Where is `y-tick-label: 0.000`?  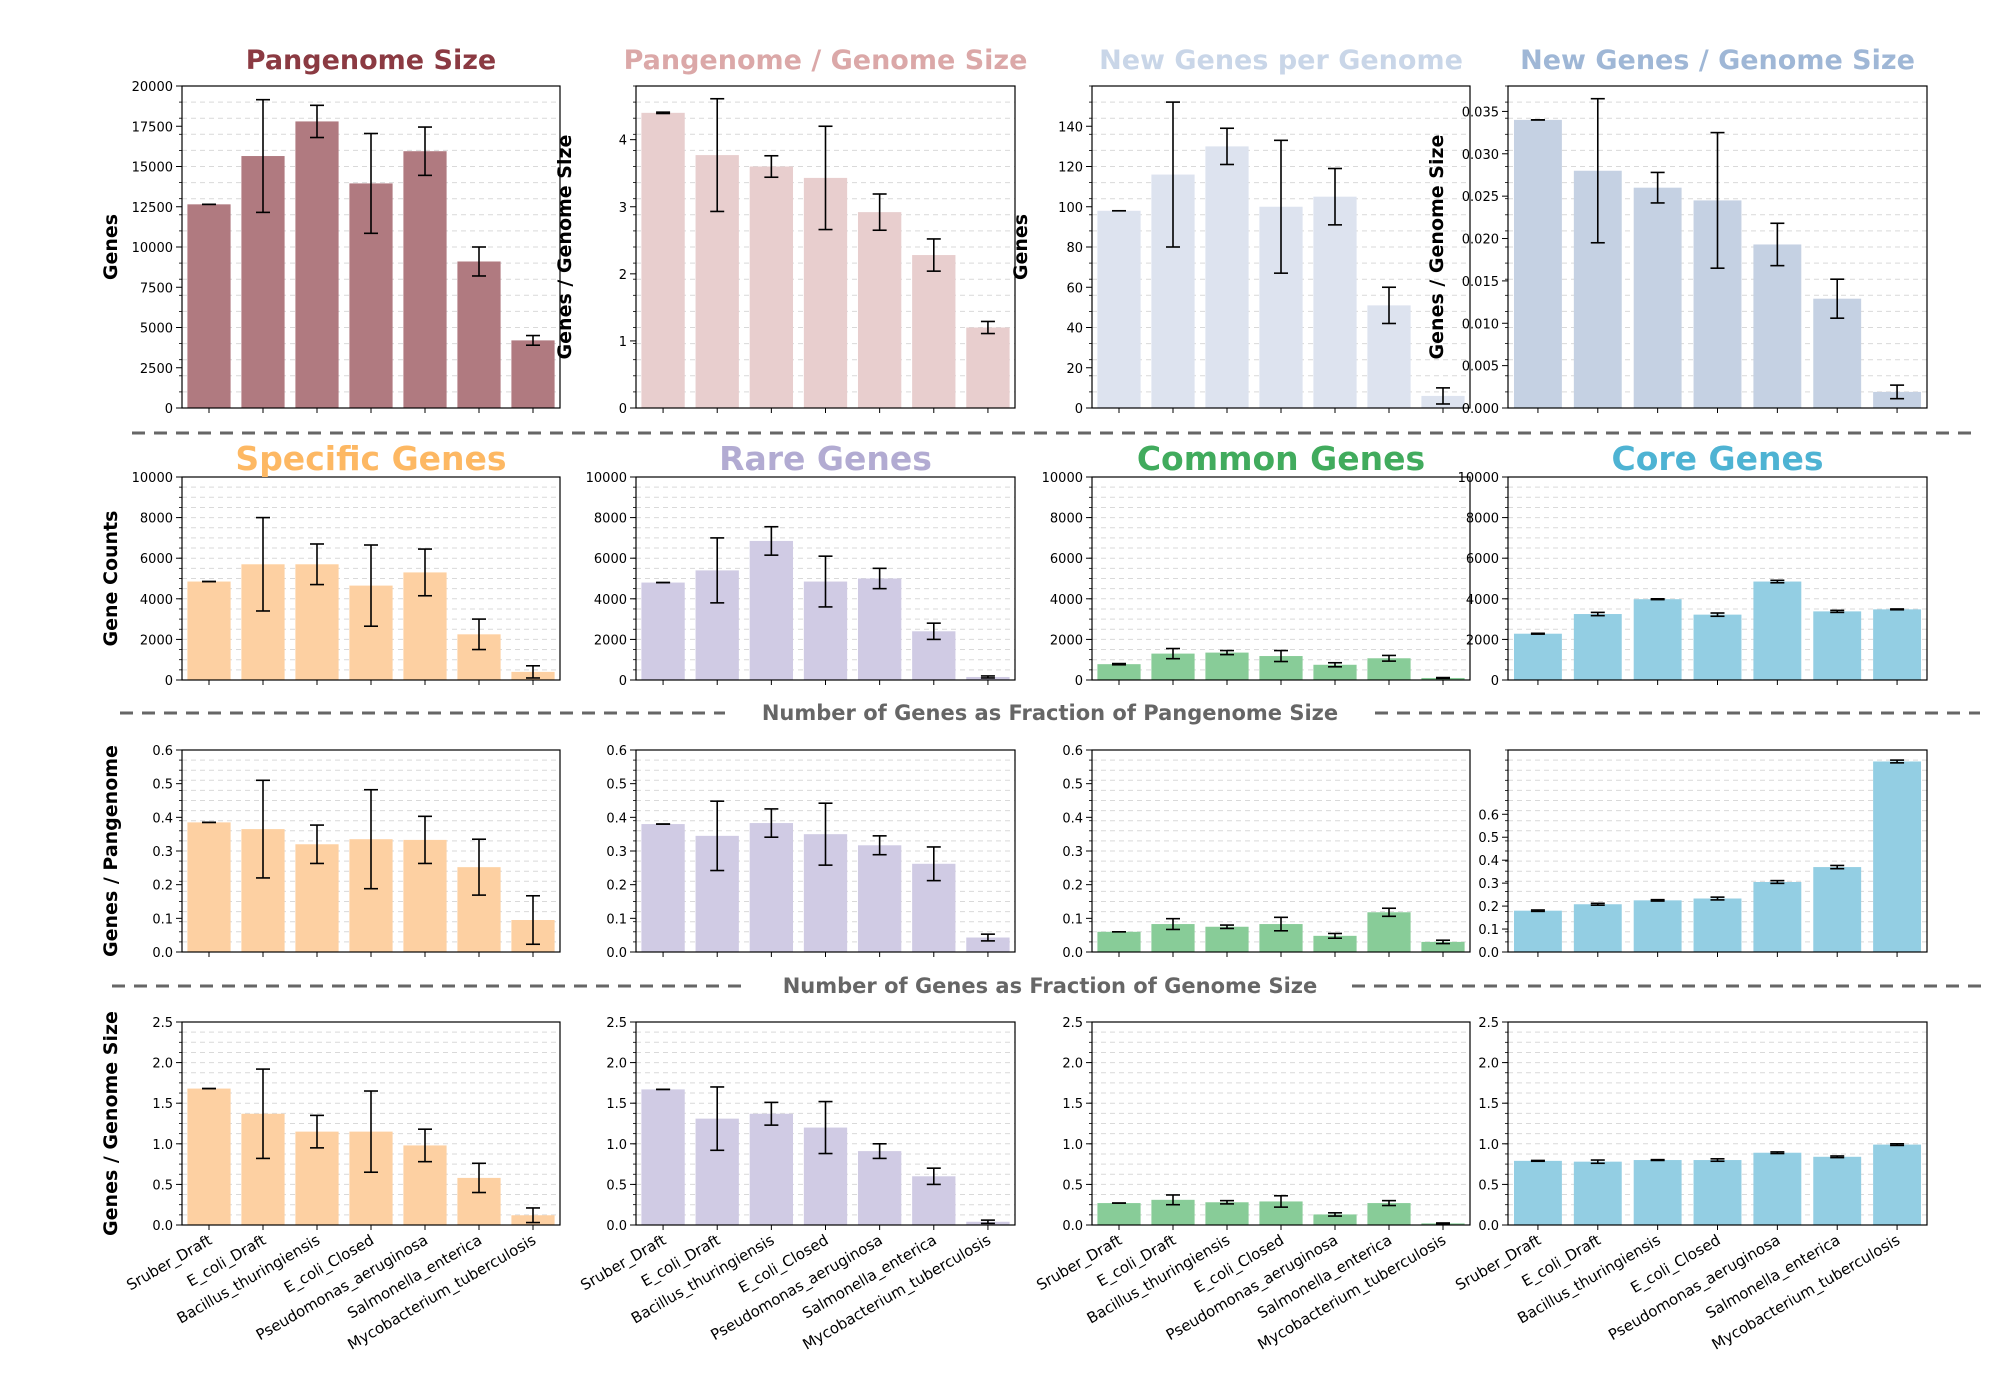
y-tick-label: 0.000 is located at coordinates (1480, 409).